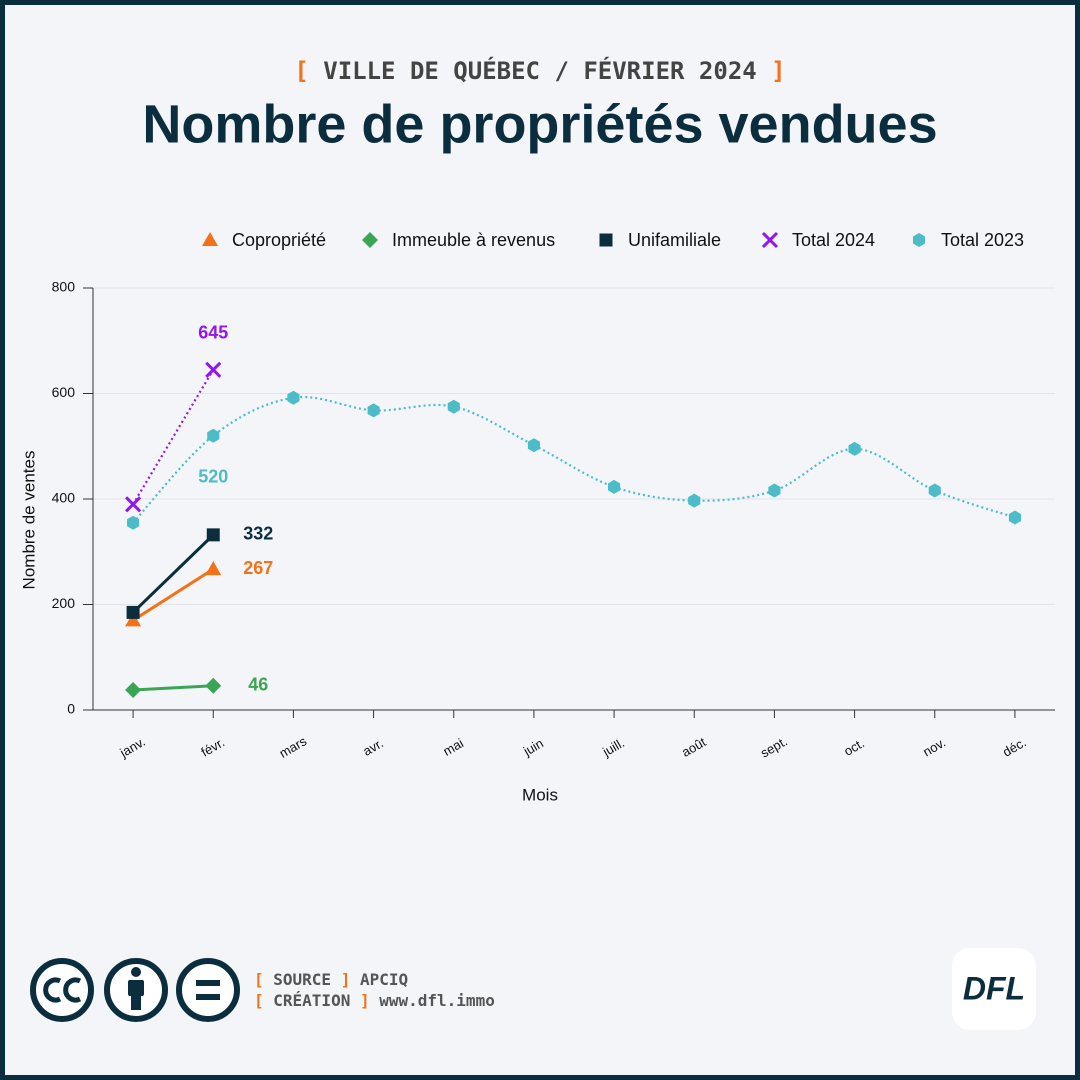 The width and height of the screenshot is (1080, 1080). I want to click on source-line: [ SOURCE ] APCIQ, so click(331, 979).